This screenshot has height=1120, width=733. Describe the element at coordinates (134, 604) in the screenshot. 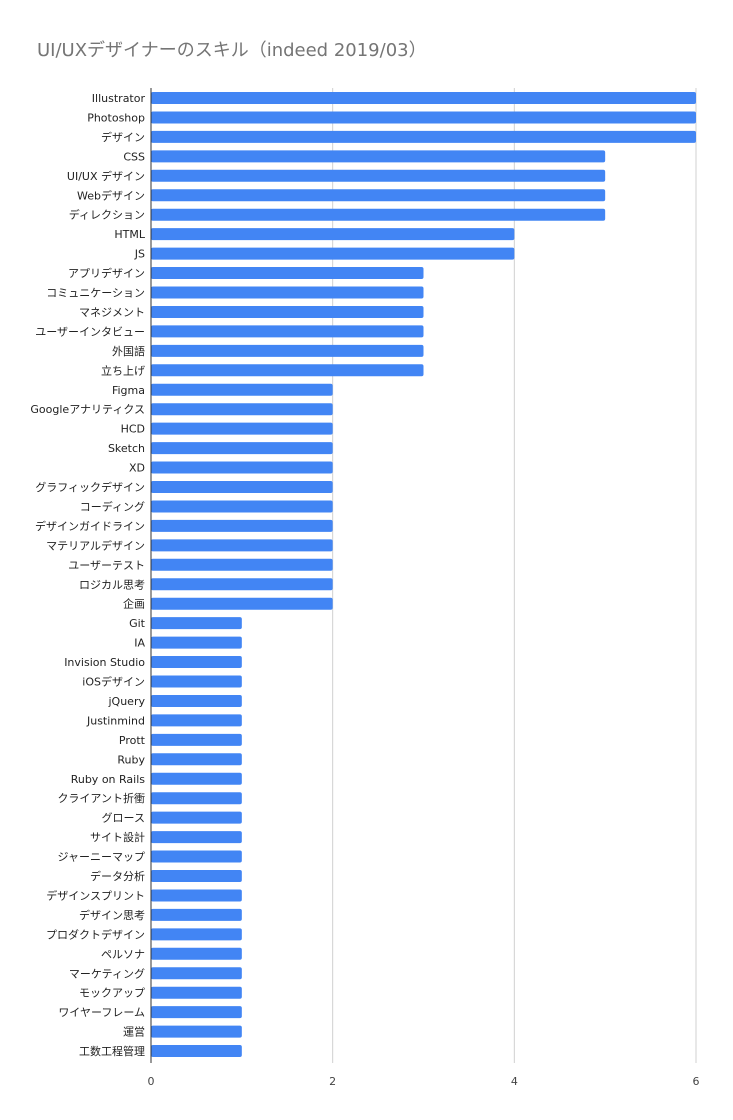

I see `category-label: 企画` at that location.